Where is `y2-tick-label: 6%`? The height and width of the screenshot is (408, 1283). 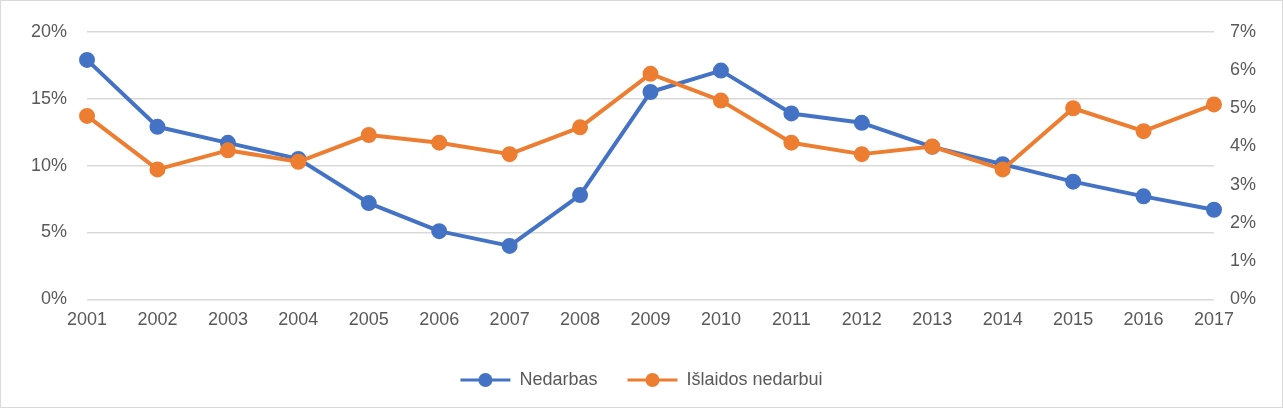 y2-tick-label: 6% is located at coordinates (1242, 69).